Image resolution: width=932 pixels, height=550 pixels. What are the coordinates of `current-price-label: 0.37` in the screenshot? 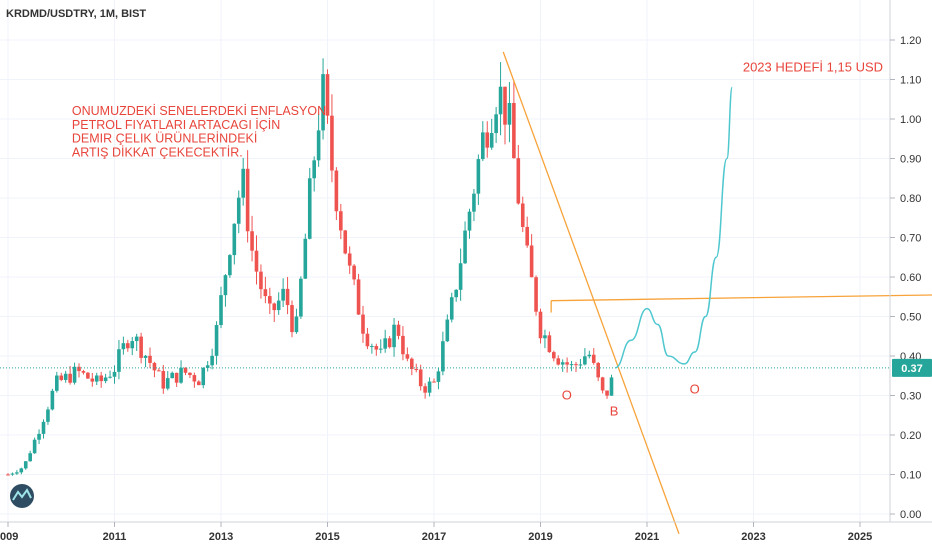 It's located at (911, 369).